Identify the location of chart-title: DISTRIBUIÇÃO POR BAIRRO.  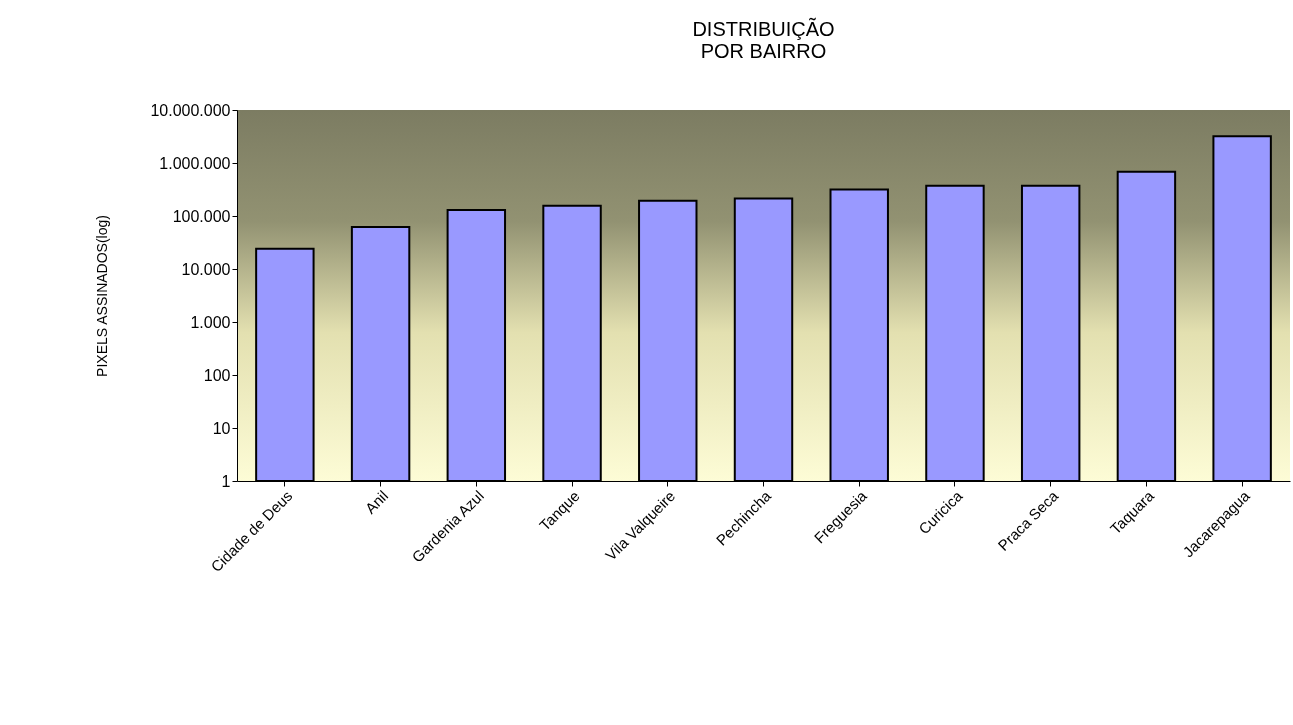
(763, 39).